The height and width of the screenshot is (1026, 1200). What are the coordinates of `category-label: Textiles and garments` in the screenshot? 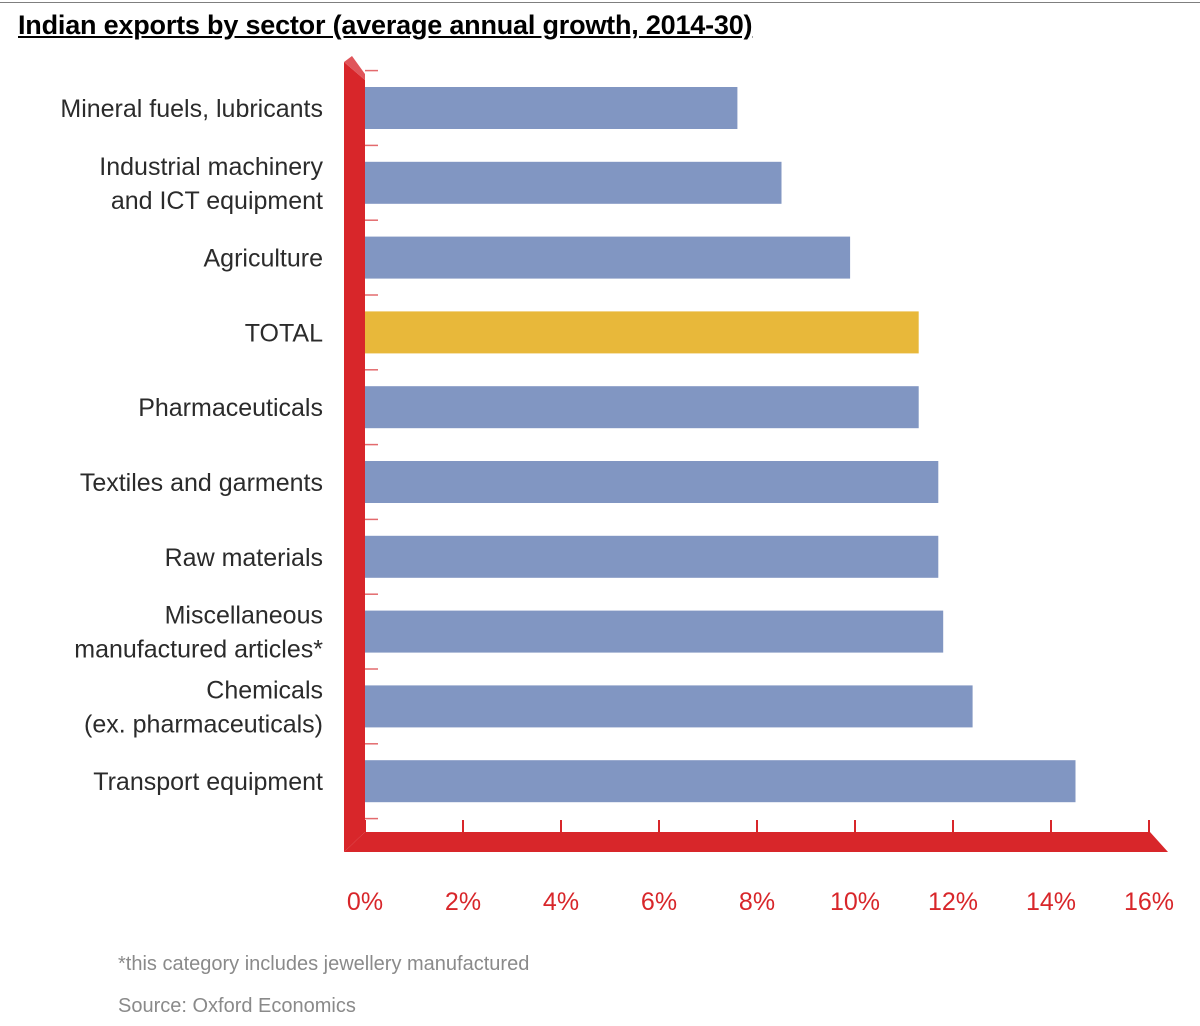 It's located at (201, 483).